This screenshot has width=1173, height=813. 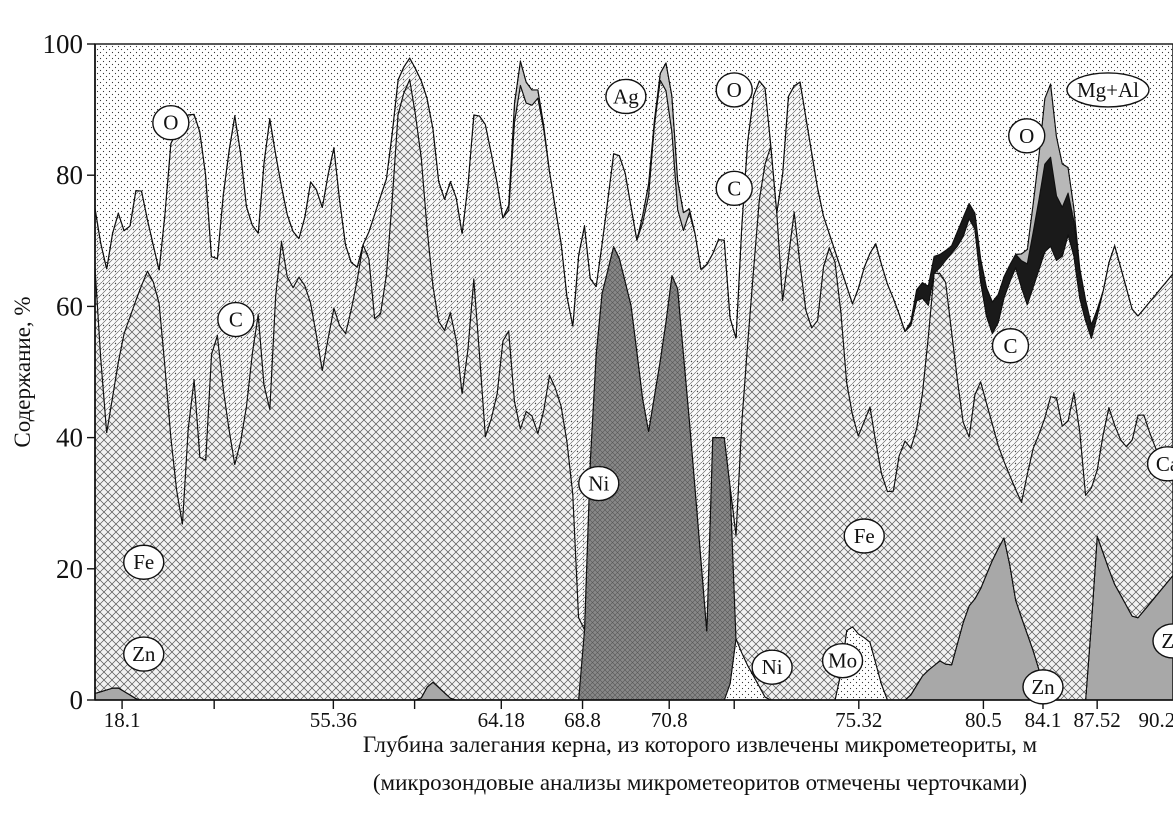 What do you see at coordinates (669, 720) in the screenshot?
I see `x-tick-label: 70.8` at bounding box center [669, 720].